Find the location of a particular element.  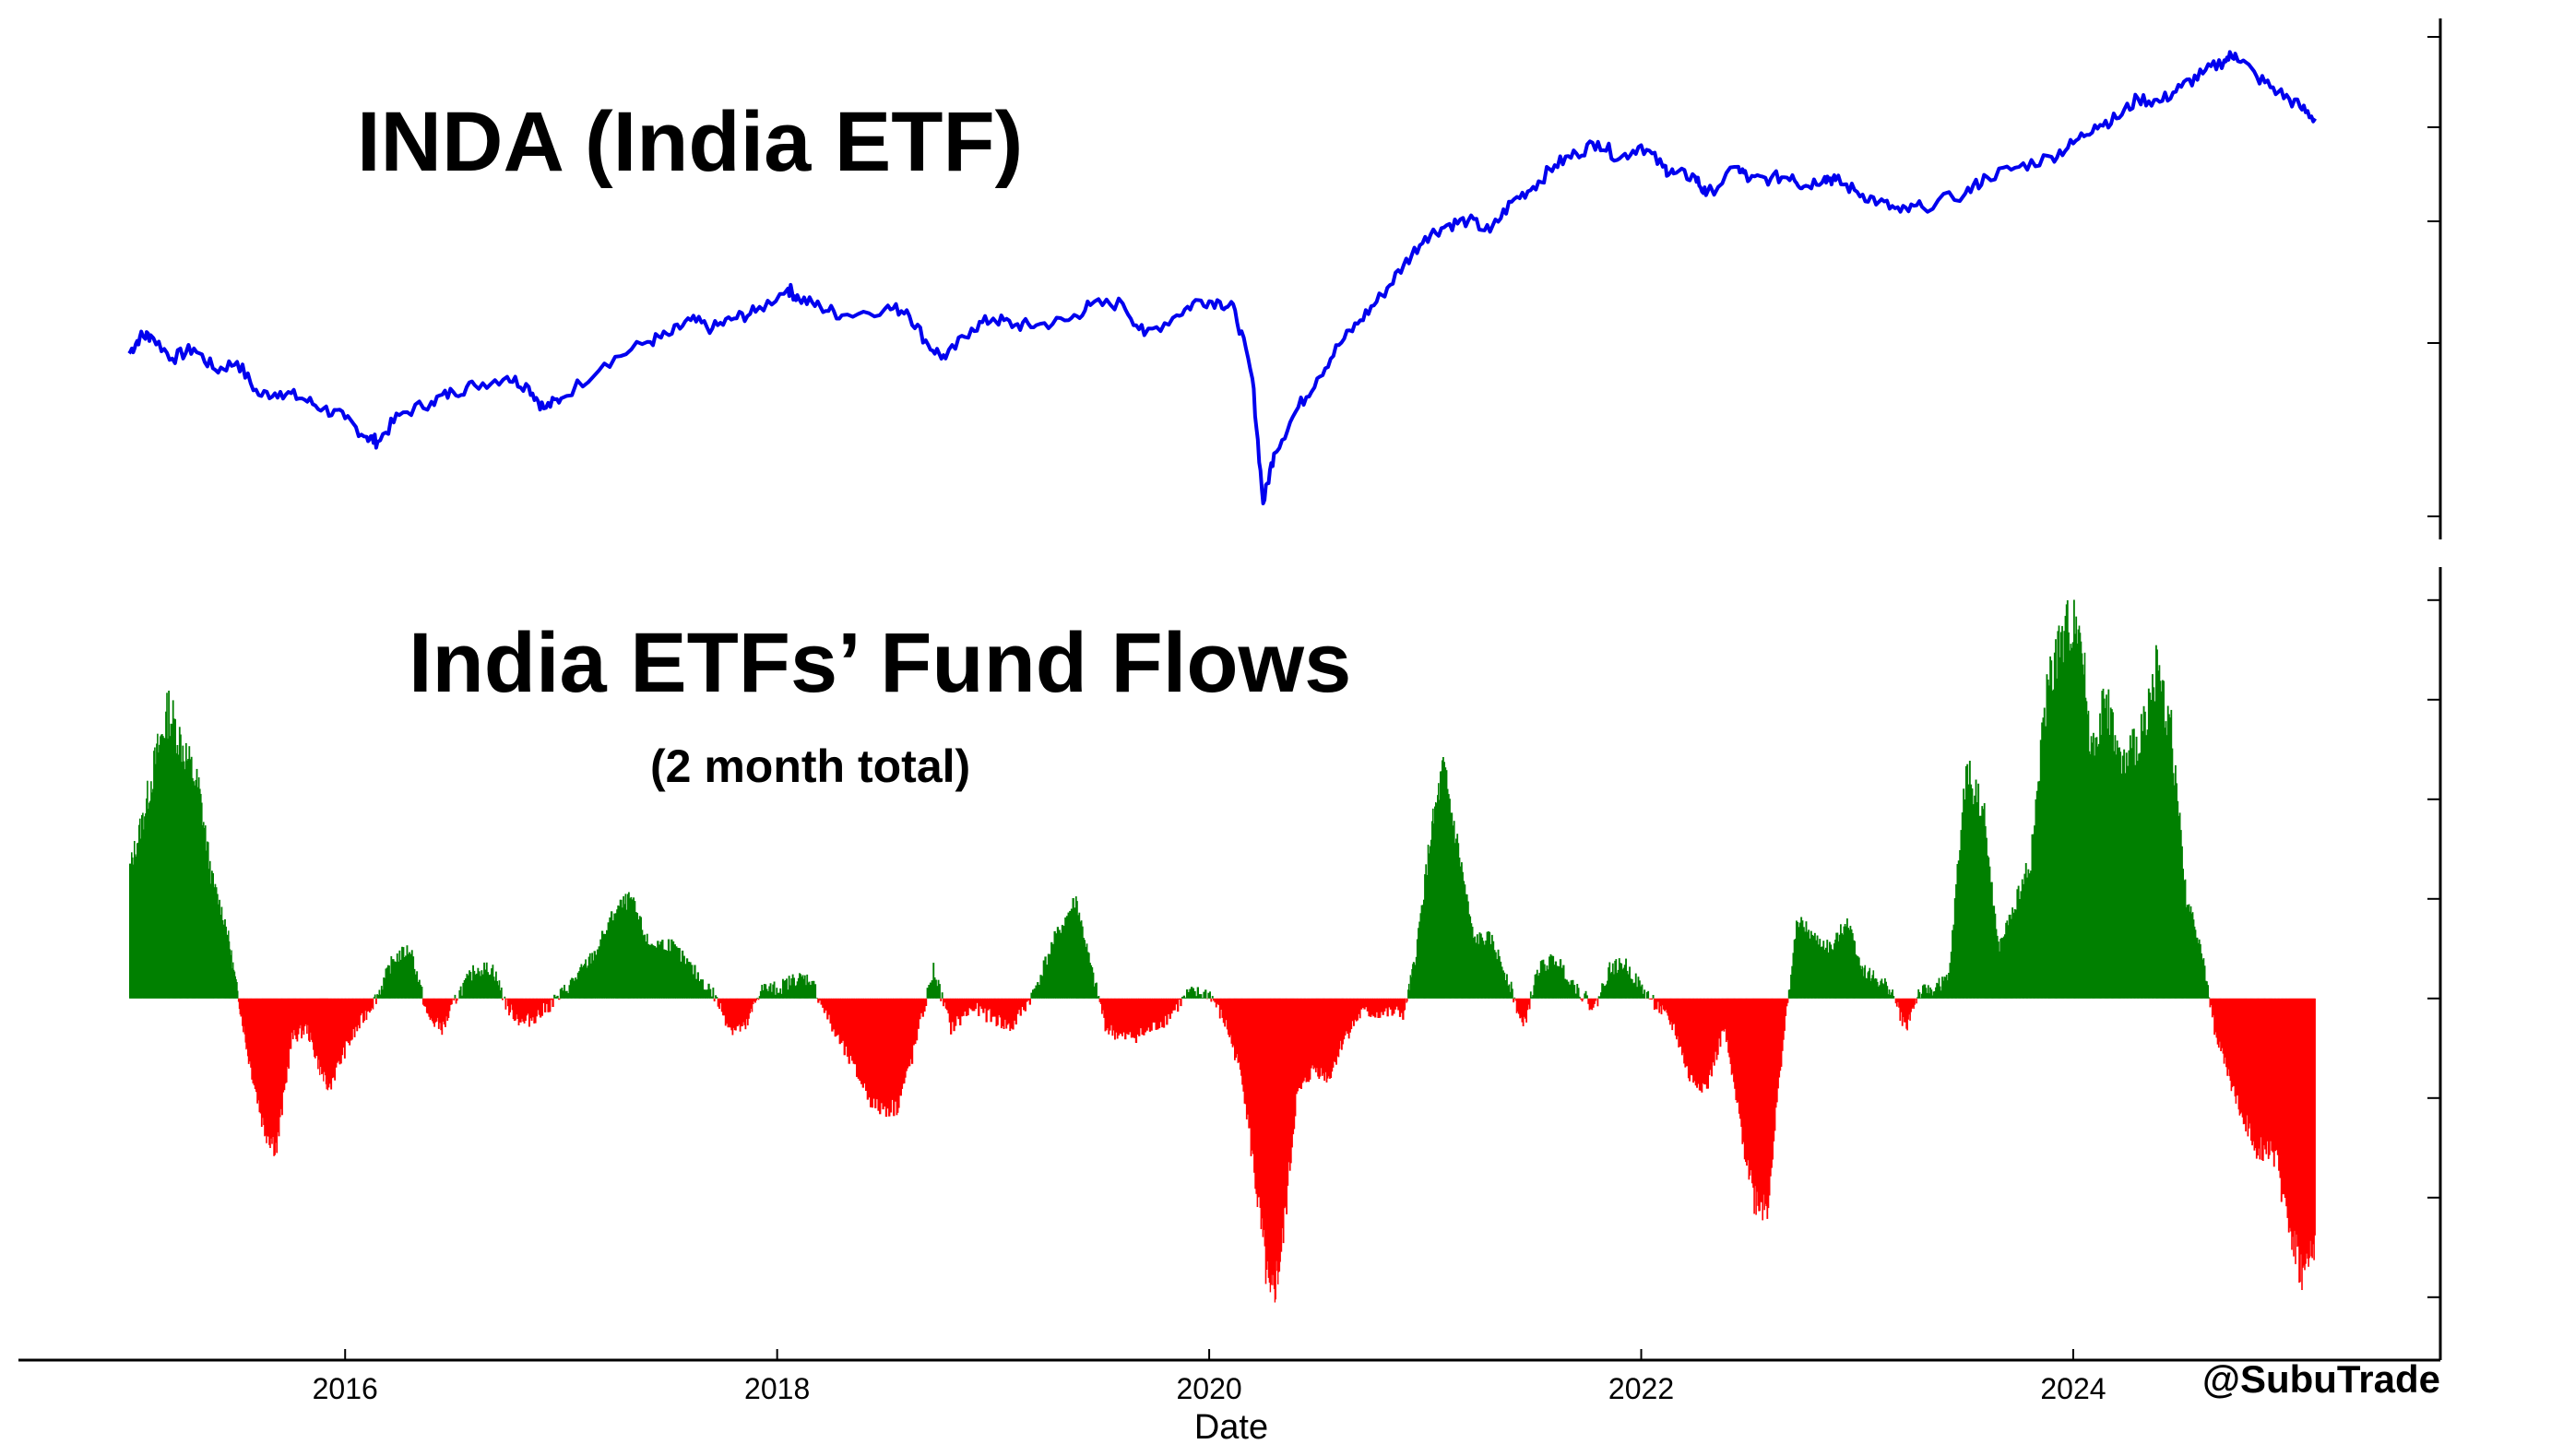

date-x-axis: 2016 2018 2020 2022 2024 is located at coordinates (1229, 1377).